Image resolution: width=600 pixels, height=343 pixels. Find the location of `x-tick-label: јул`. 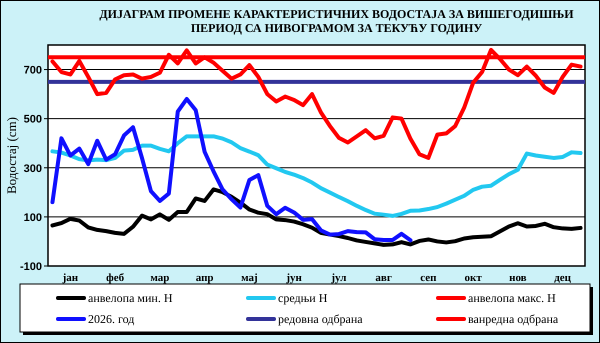

x-tick-label: јул is located at coordinates (338, 278).